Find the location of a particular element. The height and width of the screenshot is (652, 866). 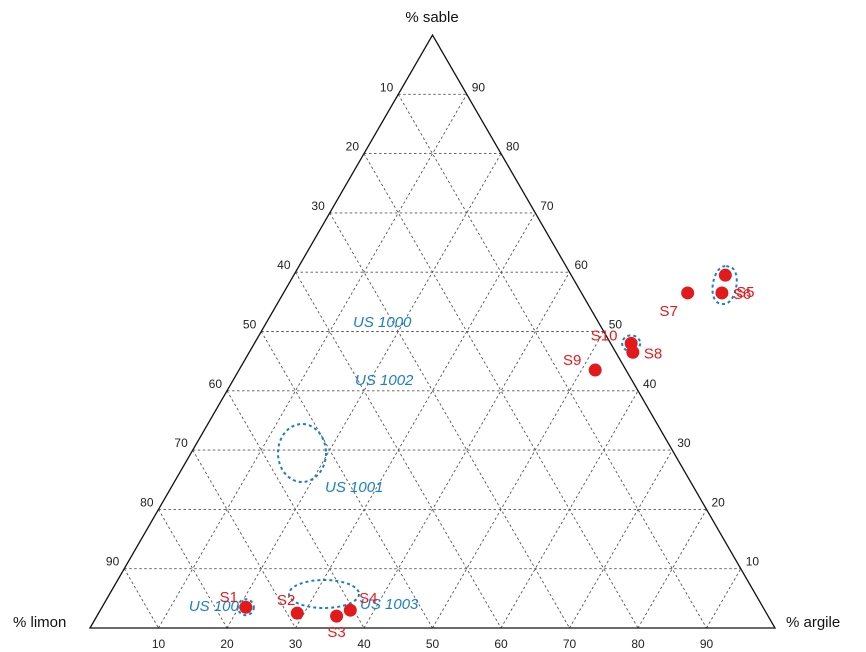

data-point-s9 is located at coordinates (595, 370).